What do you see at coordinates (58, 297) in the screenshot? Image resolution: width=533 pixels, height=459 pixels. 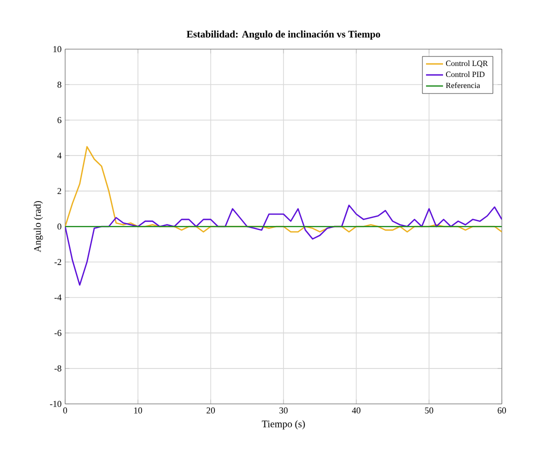 I see `y-tick-label: -4` at bounding box center [58, 297].